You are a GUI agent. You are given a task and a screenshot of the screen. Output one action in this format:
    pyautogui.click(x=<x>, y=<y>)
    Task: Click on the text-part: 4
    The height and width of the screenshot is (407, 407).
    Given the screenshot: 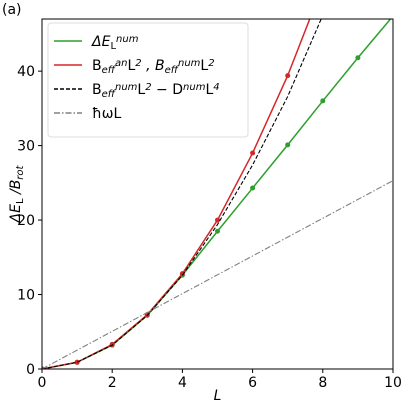 What is the action you would take?
    pyautogui.click(x=216, y=87)
    